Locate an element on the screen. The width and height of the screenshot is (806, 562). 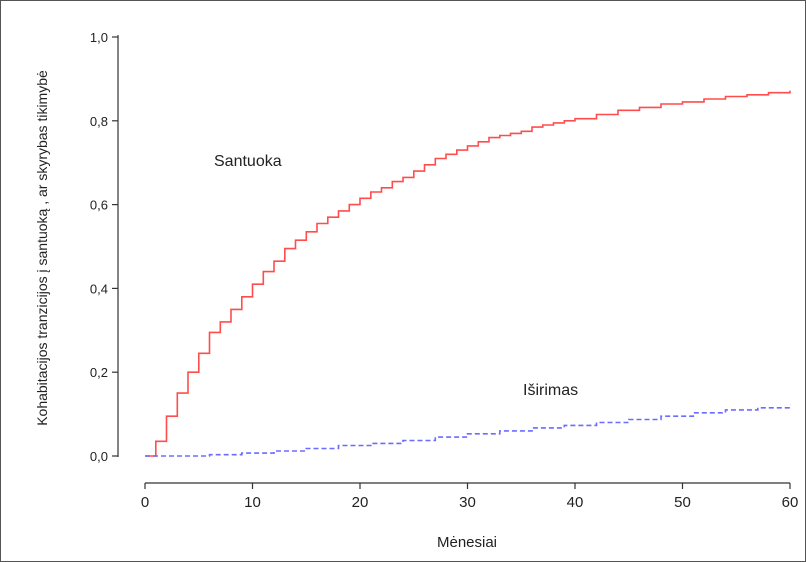
y-tick-label: 0,6 is located at coordinates (99, 205).